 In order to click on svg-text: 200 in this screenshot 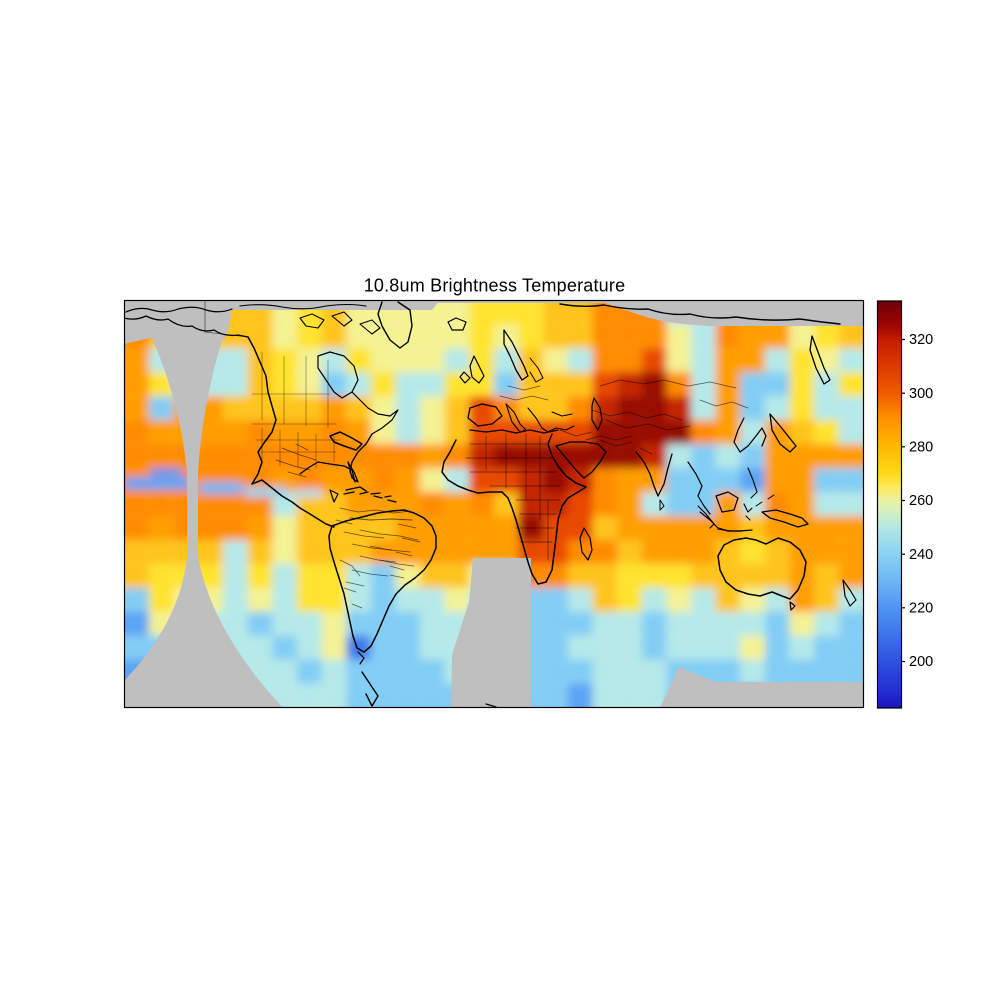, I will do `click(921, 662)`.